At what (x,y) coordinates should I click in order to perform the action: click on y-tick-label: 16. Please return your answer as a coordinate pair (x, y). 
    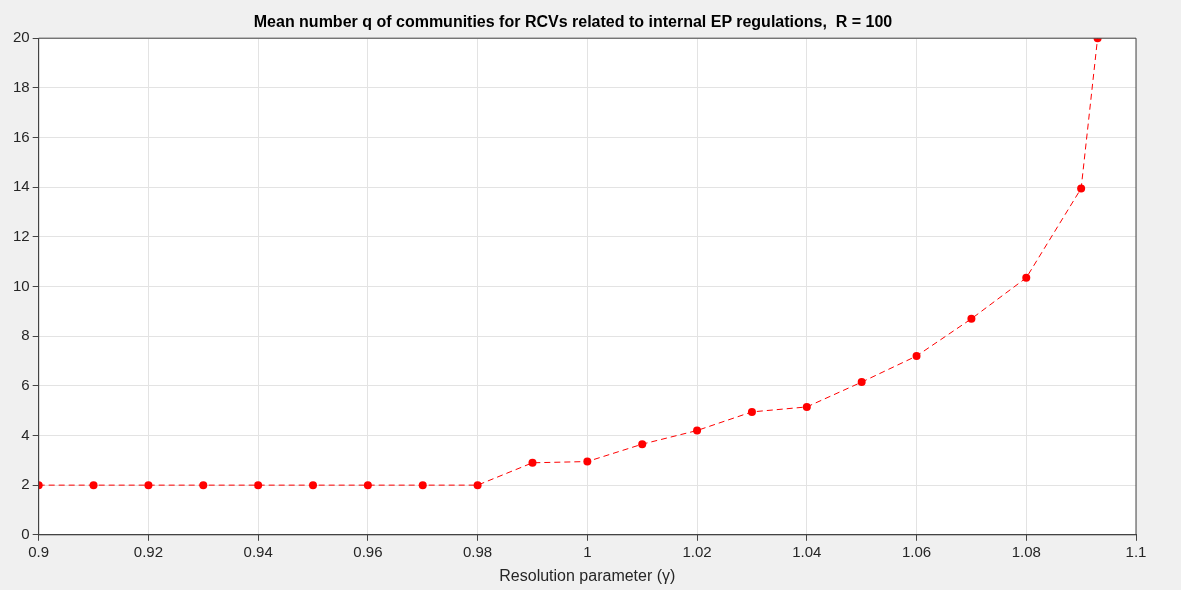
    Looking at the image, I should click on (21, 136).